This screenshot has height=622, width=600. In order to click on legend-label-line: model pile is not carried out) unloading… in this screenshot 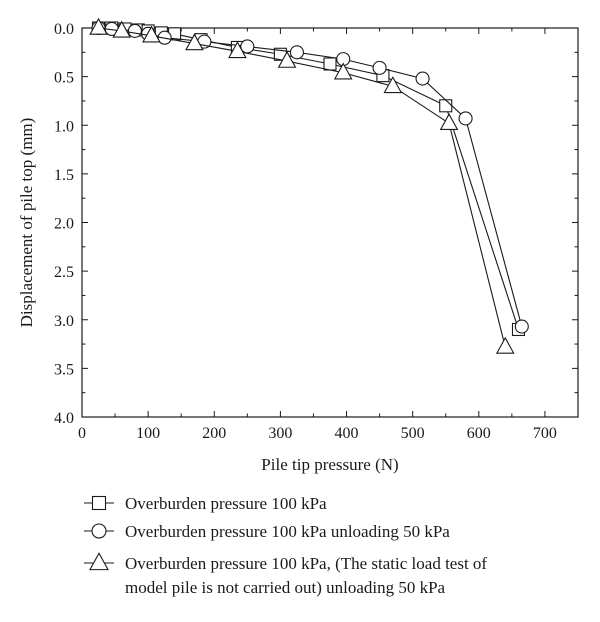, I will do `click(285, 587)`.